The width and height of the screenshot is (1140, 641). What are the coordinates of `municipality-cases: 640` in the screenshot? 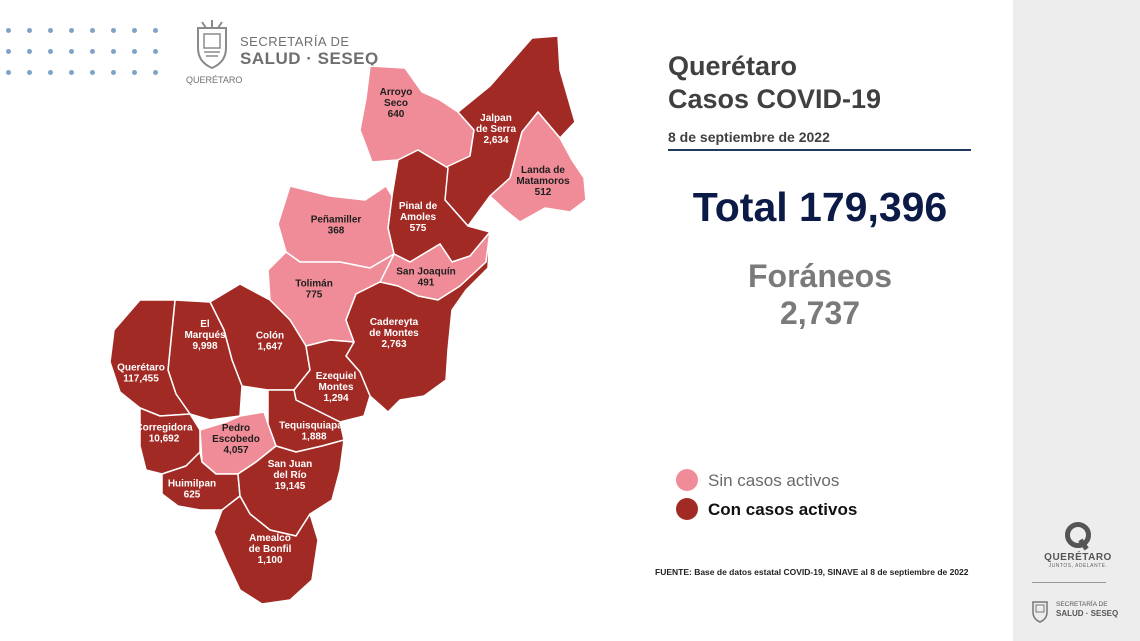 It's located at (396, 114).